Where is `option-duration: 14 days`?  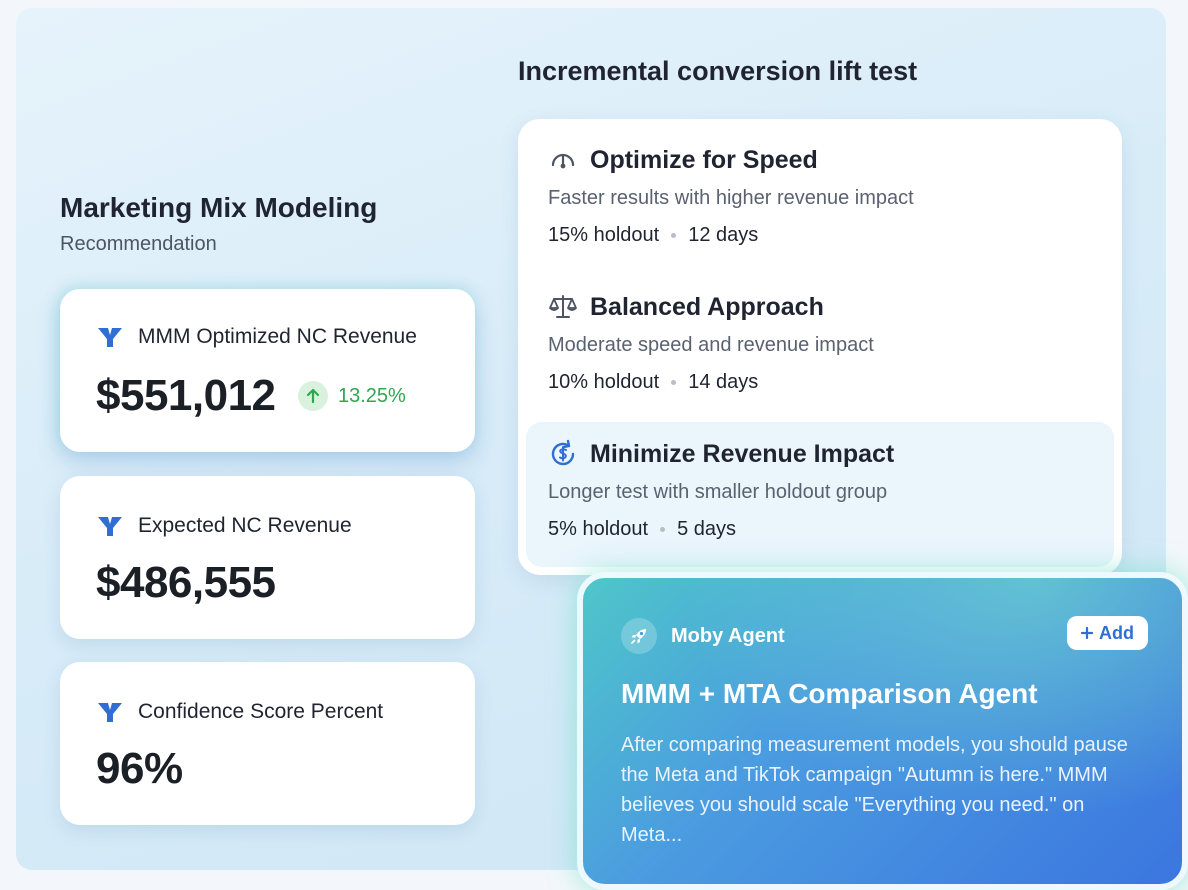
option-duration: 14 days is located at coordinates (723, 382).